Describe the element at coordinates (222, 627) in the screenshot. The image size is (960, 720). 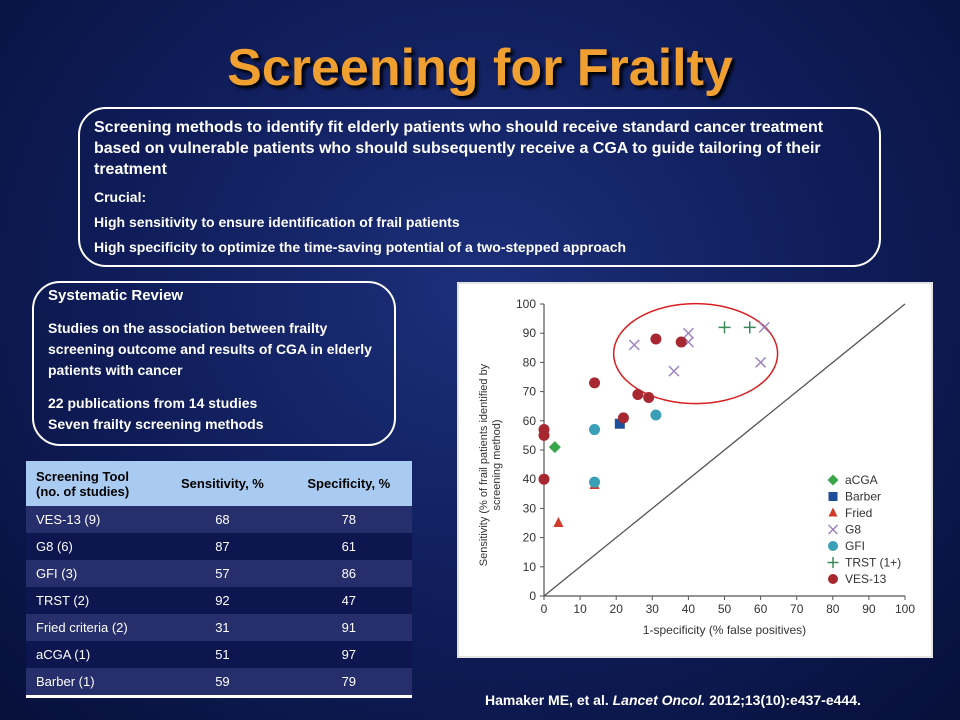
I see `sensitivity-cell: 31` at that location.